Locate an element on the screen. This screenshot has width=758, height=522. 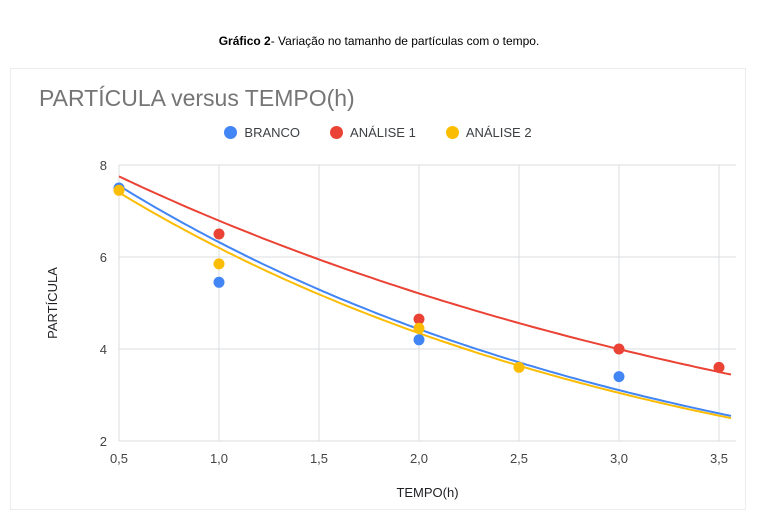
y-tick-label: 4 is located at coordinates (103, 349).